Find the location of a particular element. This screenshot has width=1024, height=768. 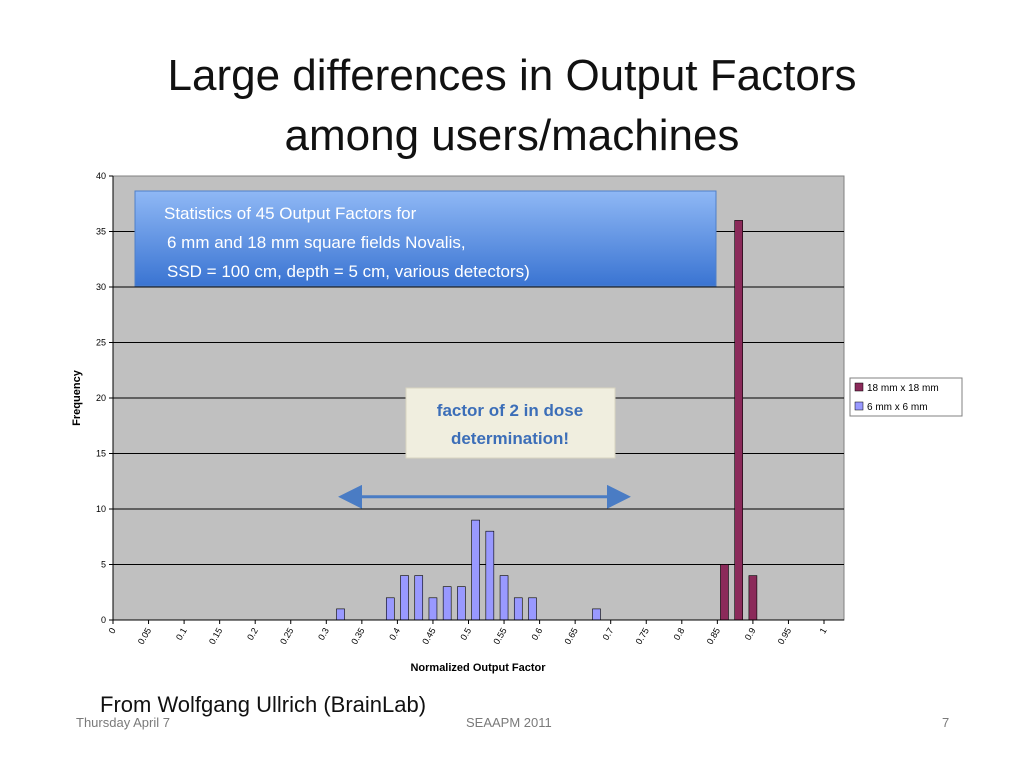

x-tick-label: 0.9 is located at coordinates (750, 634).